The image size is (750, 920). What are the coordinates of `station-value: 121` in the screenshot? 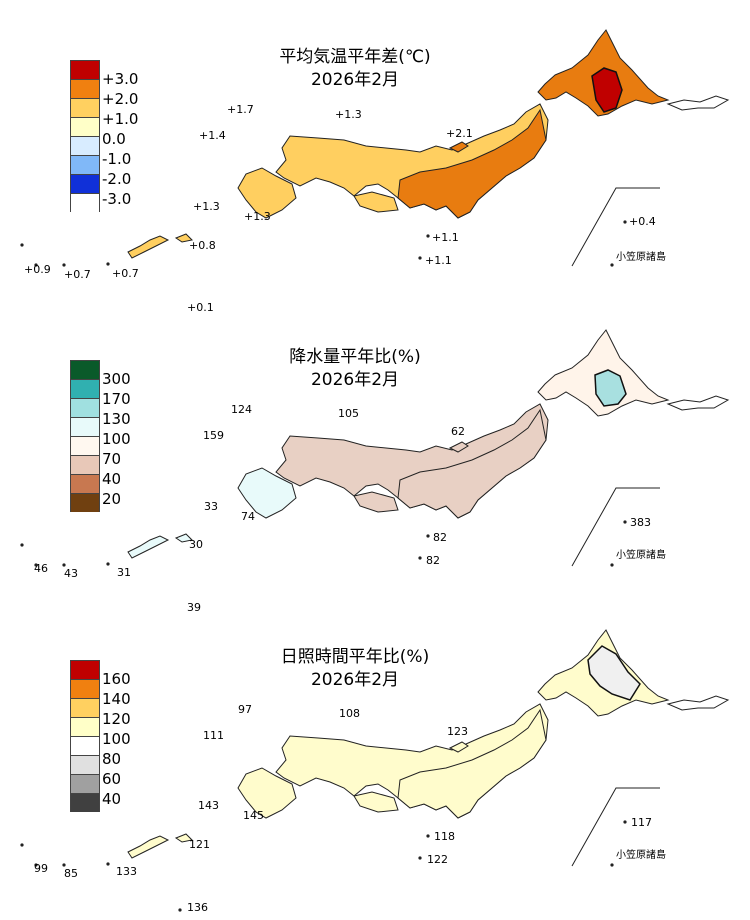 It's located at (199, 844).